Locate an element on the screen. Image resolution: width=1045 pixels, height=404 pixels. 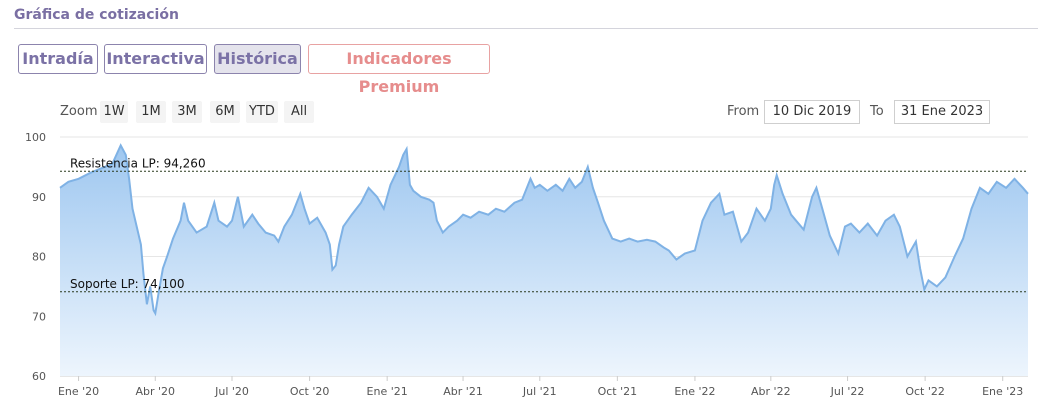
x-tick-label: Abr '20 is located at coordinates (156, 391).